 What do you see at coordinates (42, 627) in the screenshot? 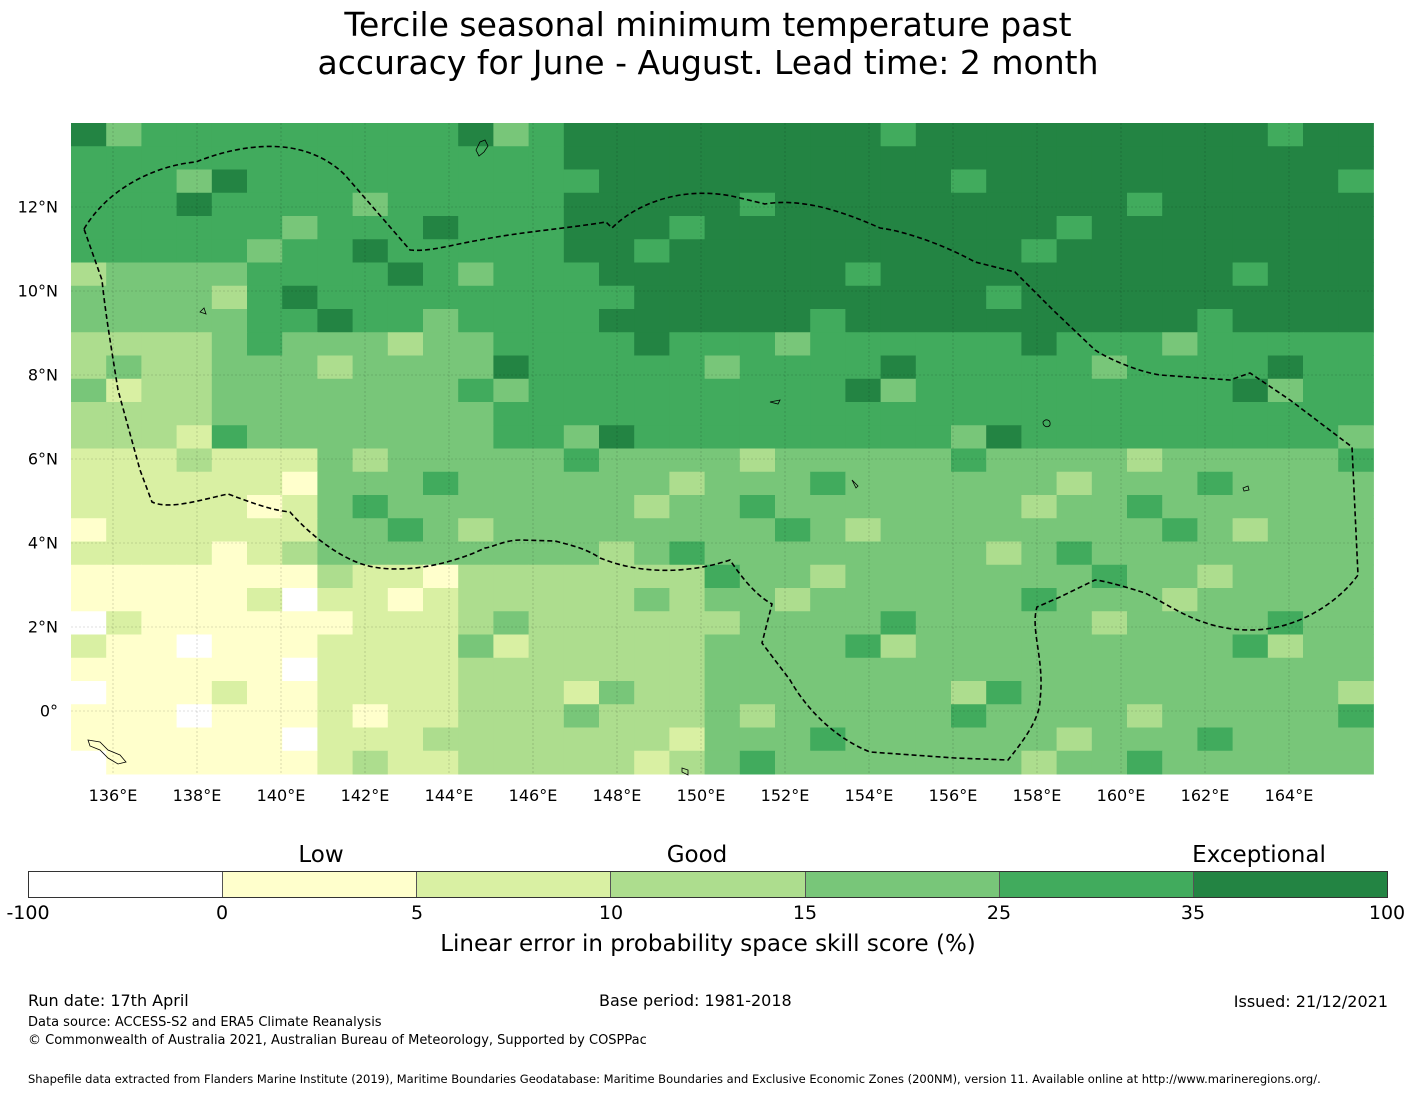
I see `lat-label: 2°N` at bounding box center [42, 627].